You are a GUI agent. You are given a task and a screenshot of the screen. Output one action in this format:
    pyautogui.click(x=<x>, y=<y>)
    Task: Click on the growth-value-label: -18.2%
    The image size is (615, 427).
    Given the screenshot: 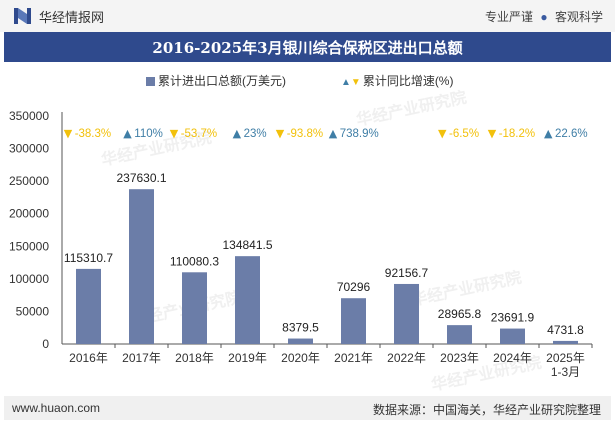 What is the action you would take?
    pyautogui.click(x=517, y=134)
    